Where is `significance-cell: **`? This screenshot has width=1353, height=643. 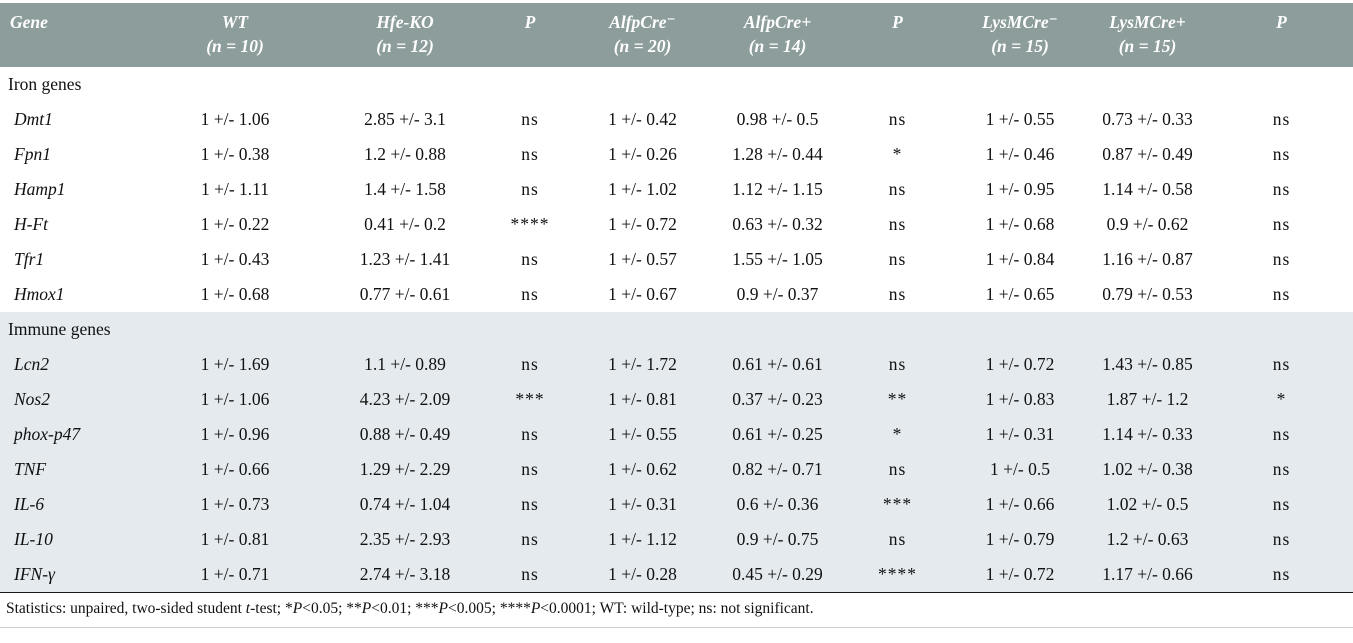
significance-cell: ** is located at coordinates (897, 399).